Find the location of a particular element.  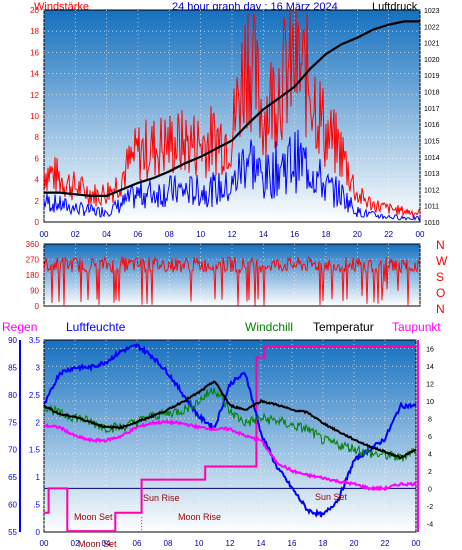

rain-tick-label: 2 is located at coordinates (38, 422).